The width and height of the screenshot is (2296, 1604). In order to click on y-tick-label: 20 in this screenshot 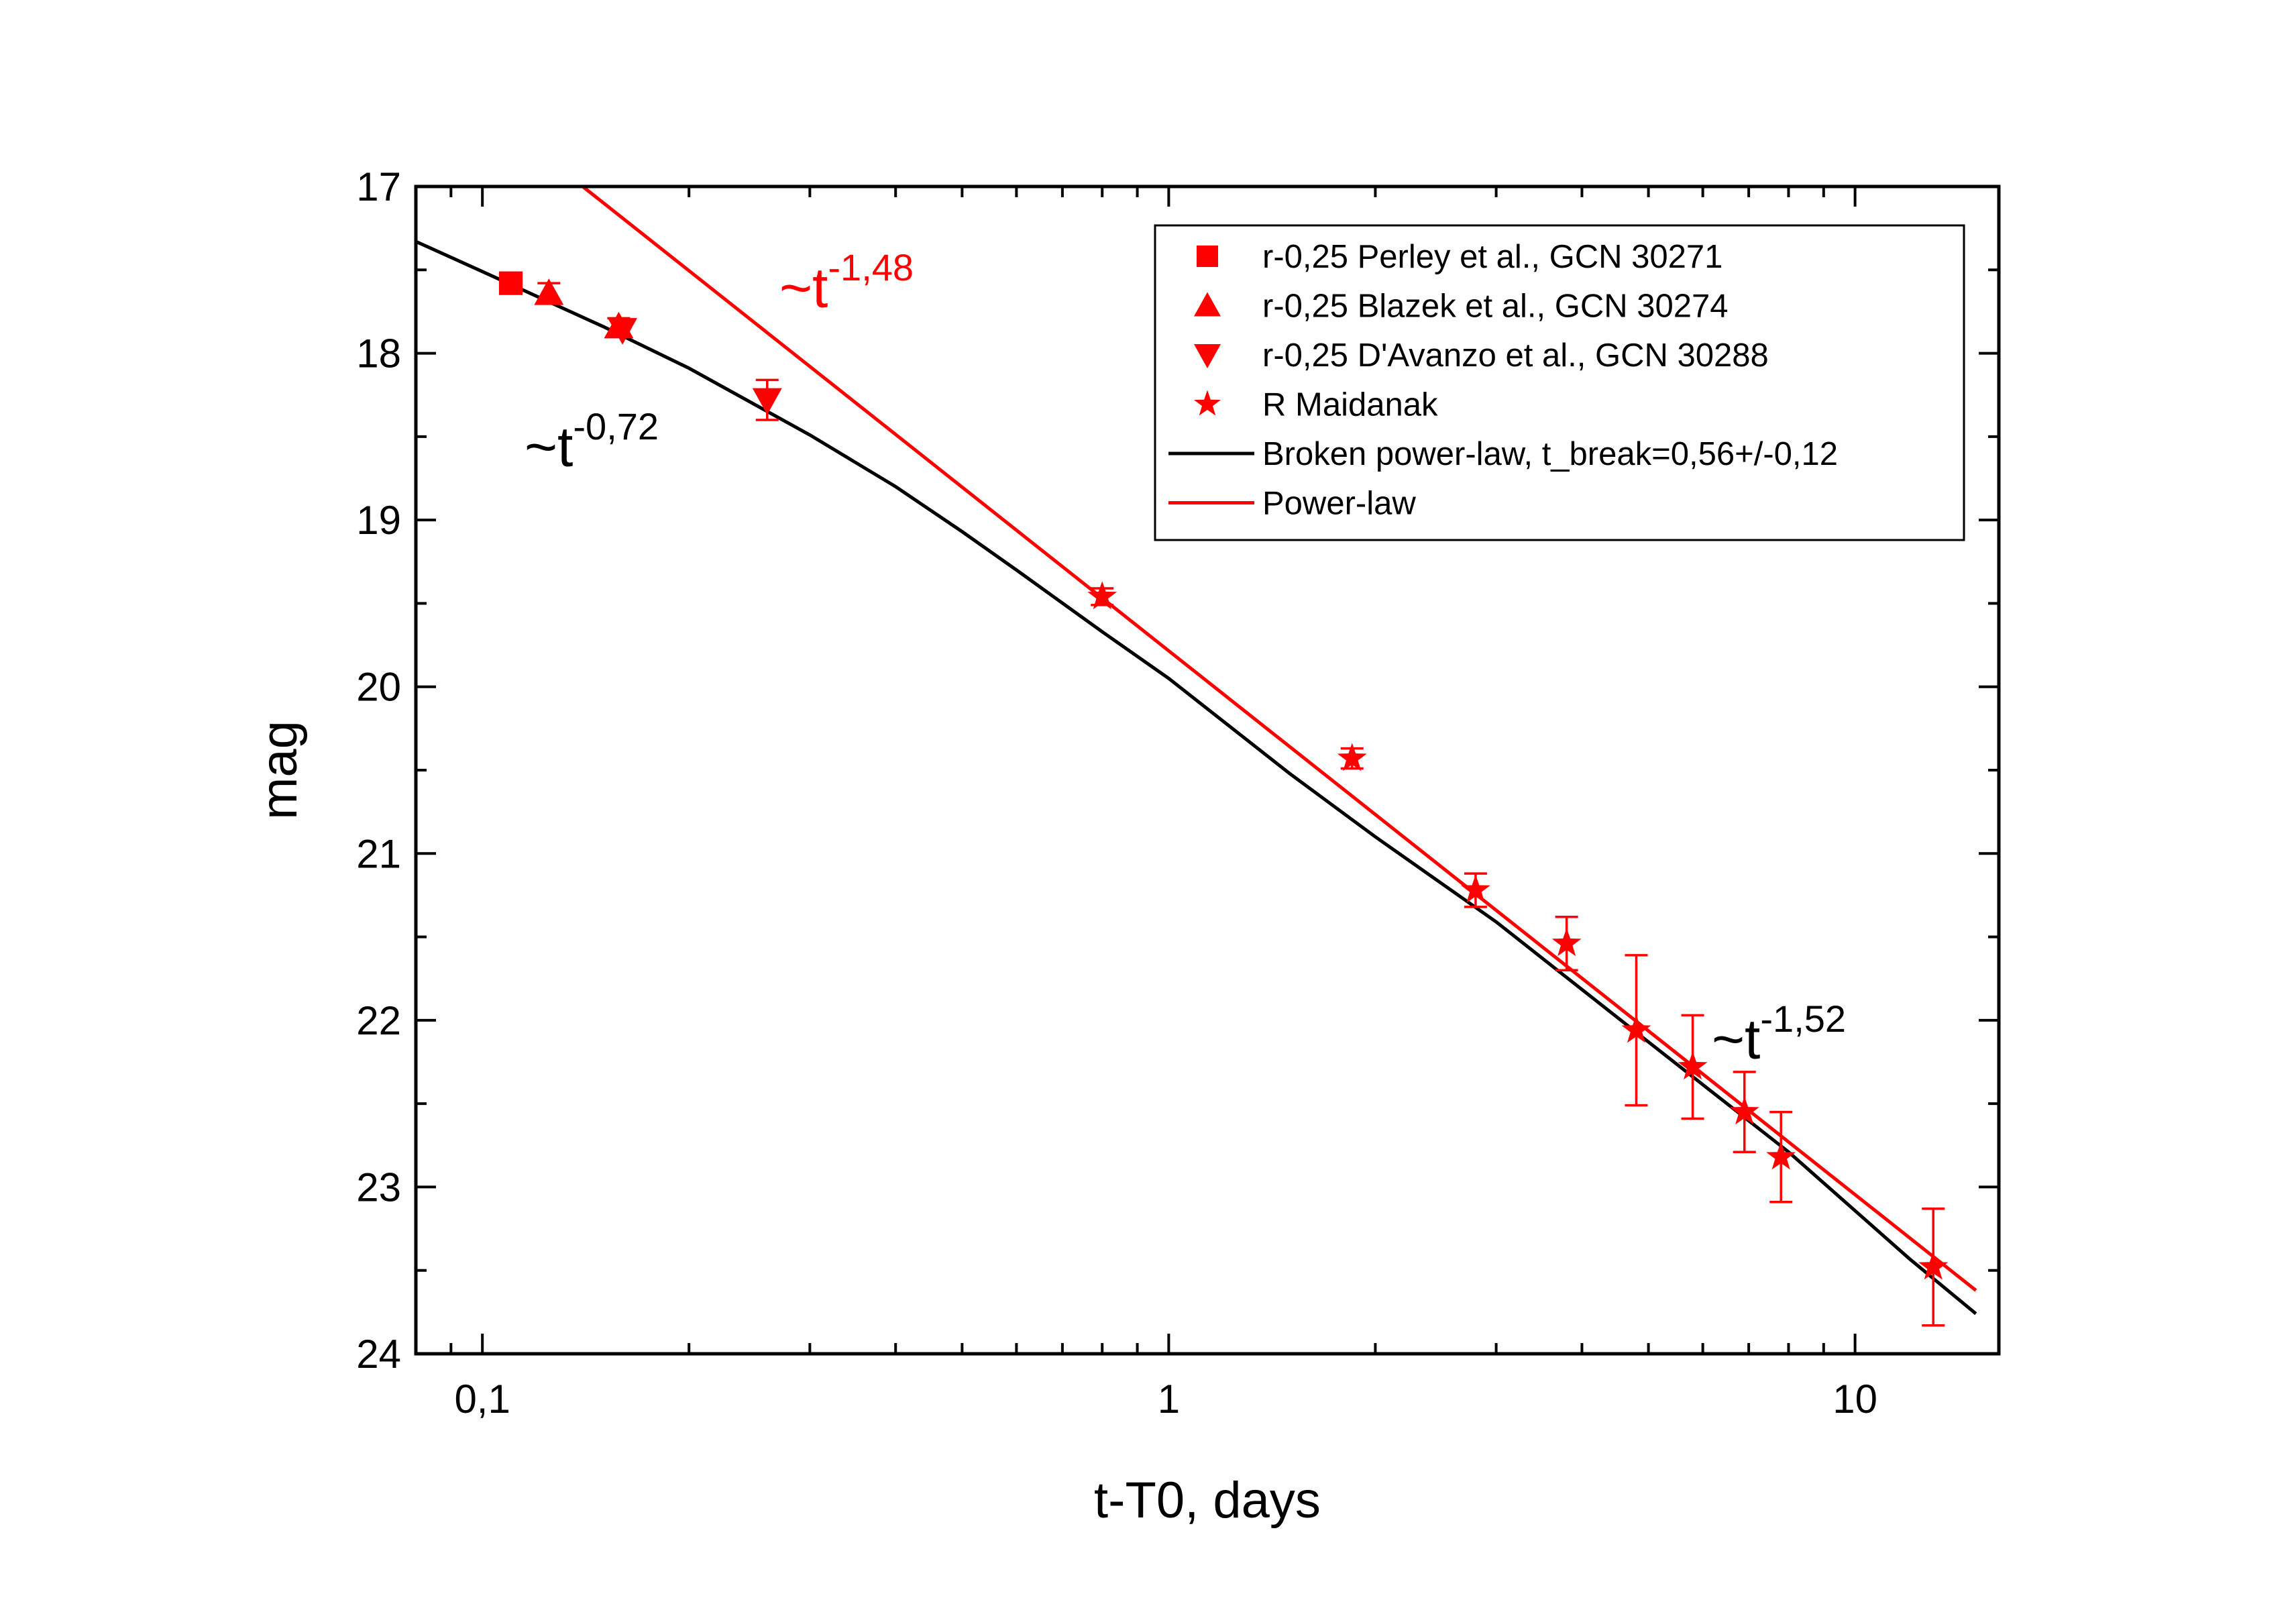, I will do `click(378, 687)`.